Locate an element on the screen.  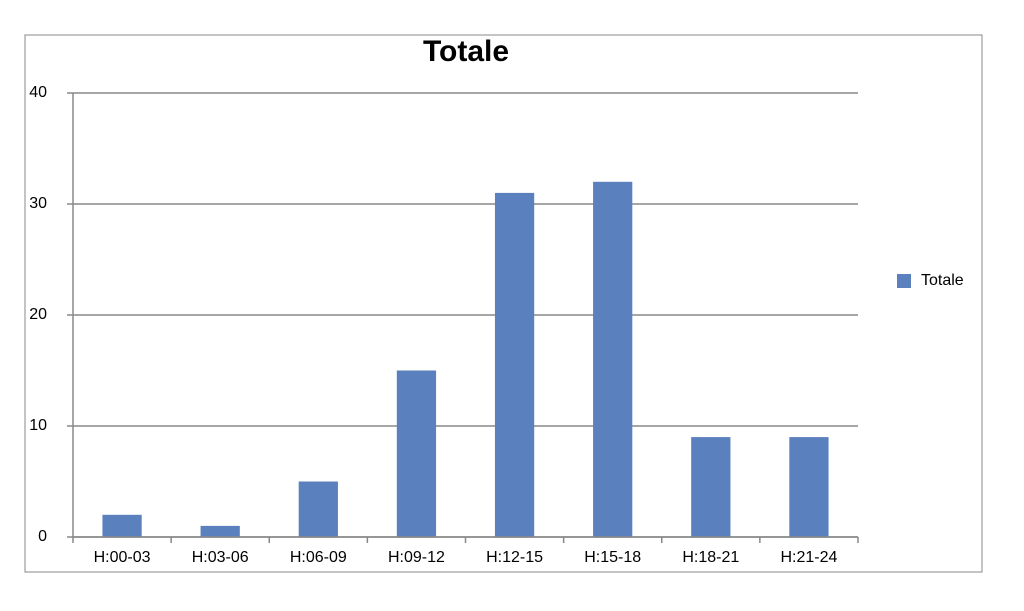
y-tick-label: 0 is located at coordinates (42, 536).